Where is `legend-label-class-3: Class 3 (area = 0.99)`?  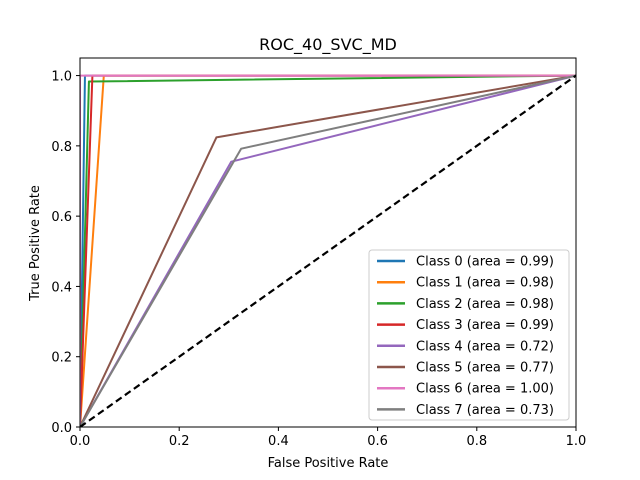 legend-label-class-3: Class 3 (area = 0.99) is located at coordinates (485, 325).